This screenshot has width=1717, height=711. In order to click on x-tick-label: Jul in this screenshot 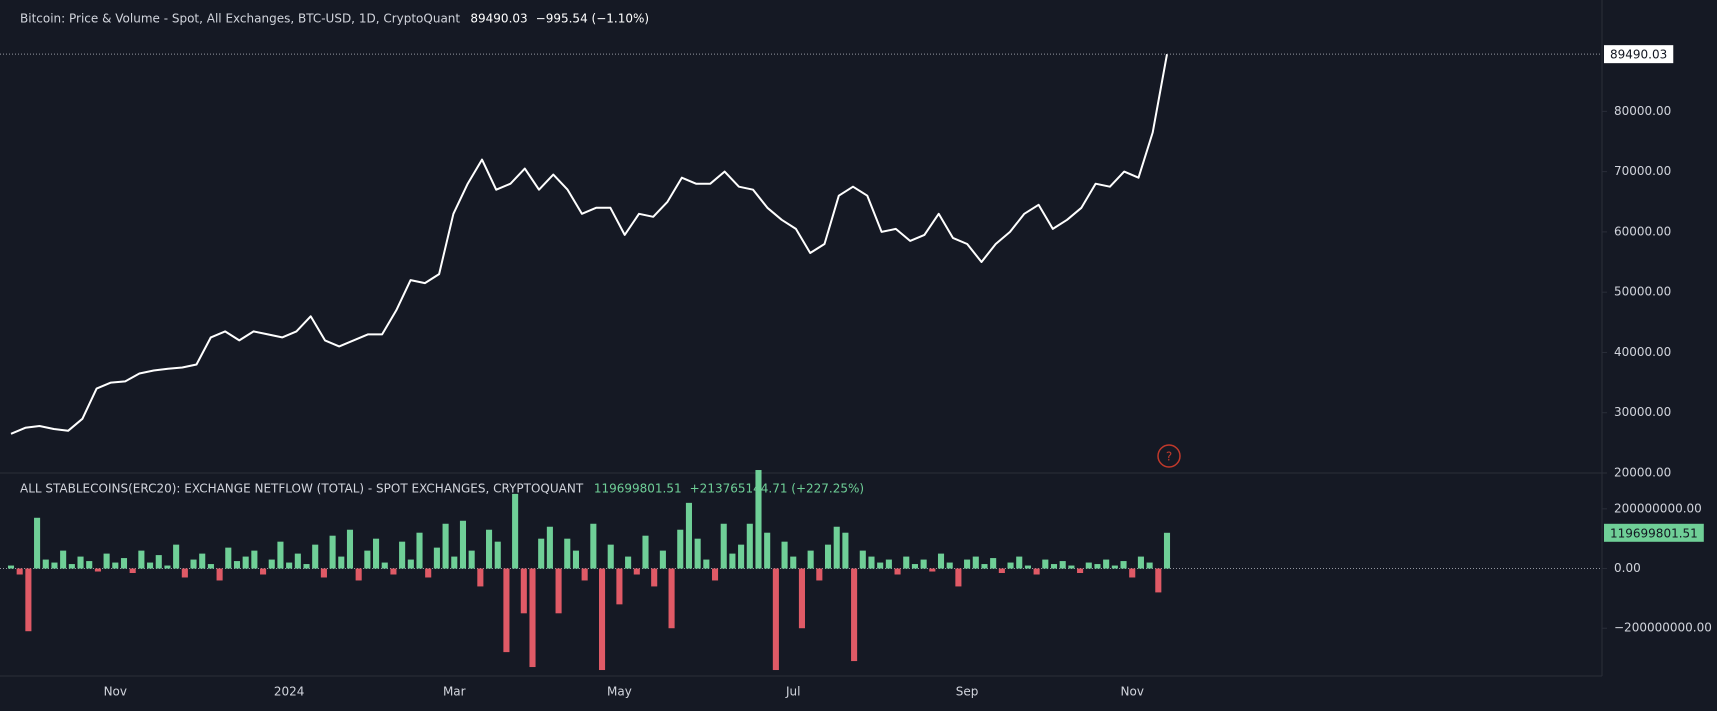, I will do `click(792, 692)`.